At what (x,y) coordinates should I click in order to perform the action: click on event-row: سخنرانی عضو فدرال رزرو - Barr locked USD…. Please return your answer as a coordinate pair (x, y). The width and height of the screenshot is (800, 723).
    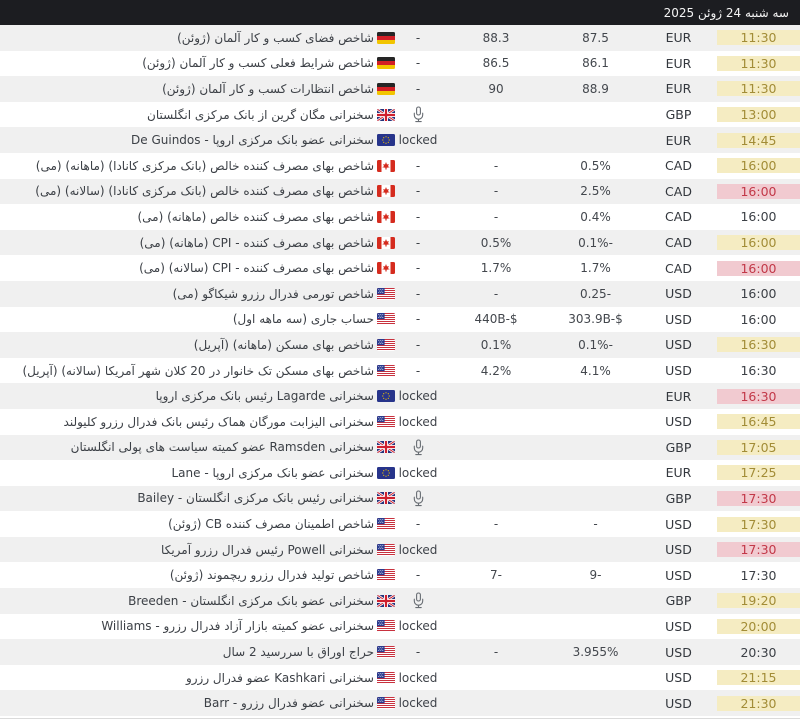
    Looking at the image, I should click on (400, 703).